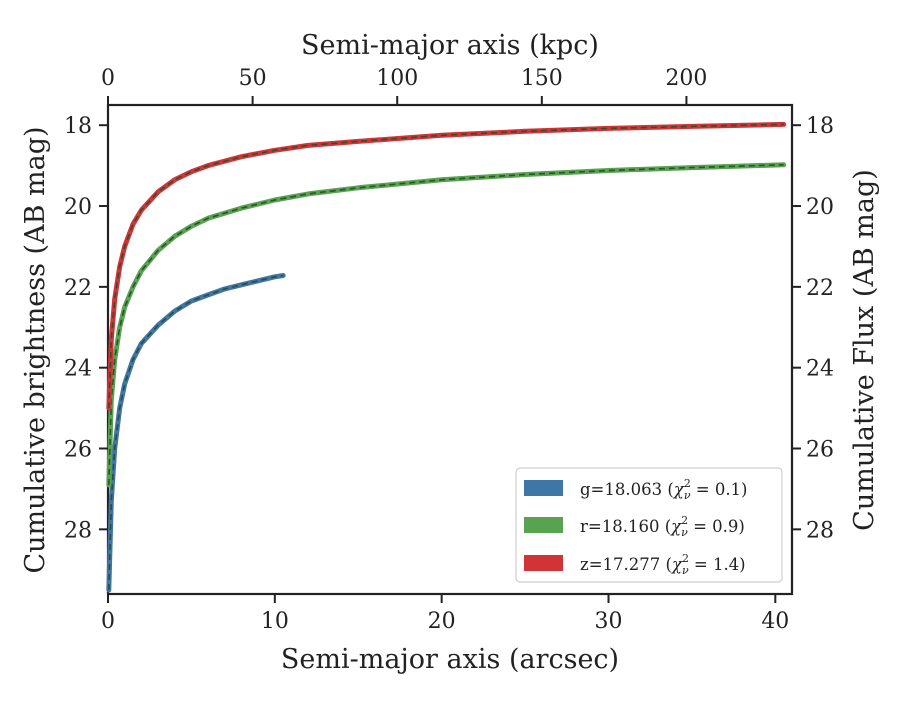  I want to click on x-top-tick-label: 150, so click(542, 78).